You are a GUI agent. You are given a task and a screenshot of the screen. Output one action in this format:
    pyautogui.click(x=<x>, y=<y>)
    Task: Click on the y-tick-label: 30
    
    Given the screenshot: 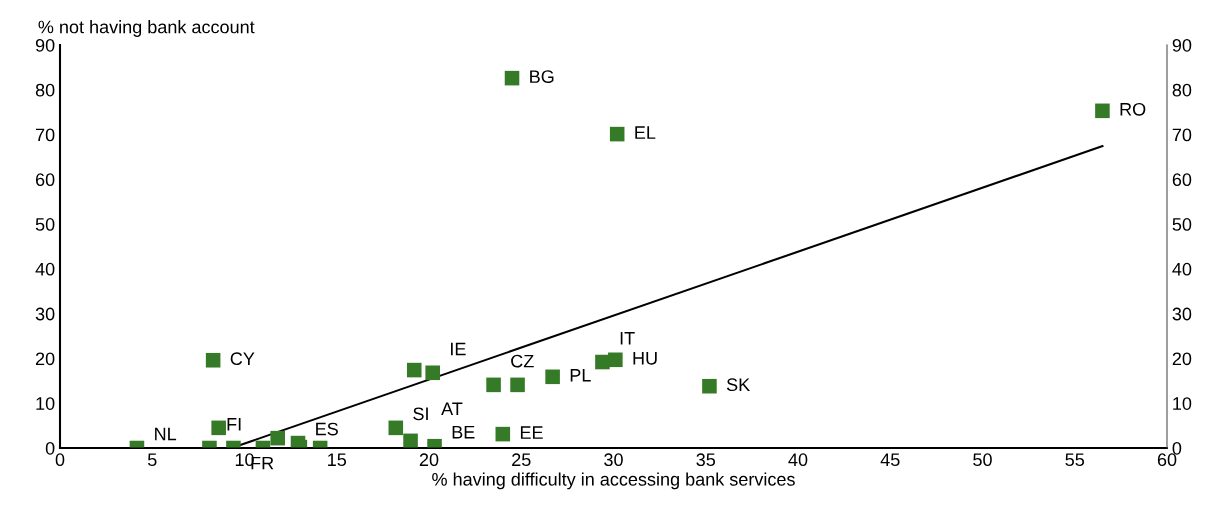 What is the action you would take?
    pyautogui.click(x=45, y=314)
    